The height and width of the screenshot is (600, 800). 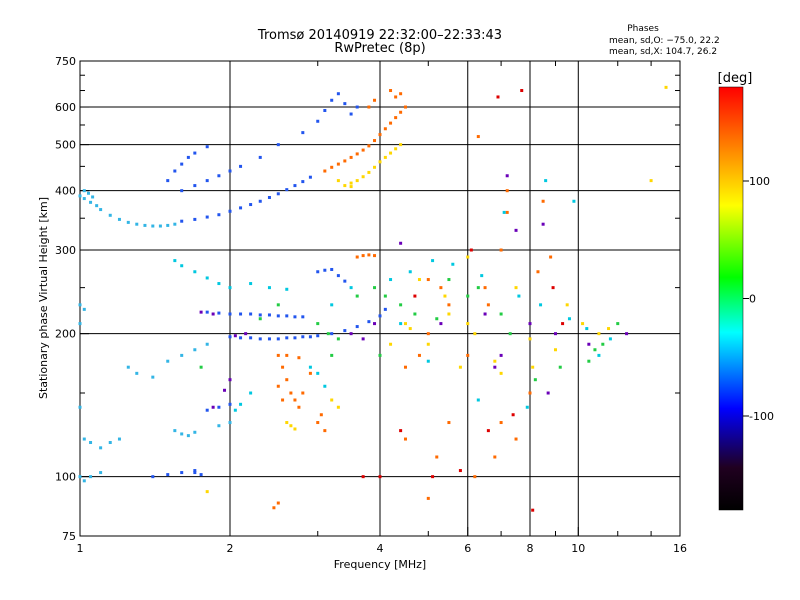 What do you see at coordinates (759, 181) in the screenshot?
I see `colorbar-tick-label: 100` at bounding box center [759, 181].